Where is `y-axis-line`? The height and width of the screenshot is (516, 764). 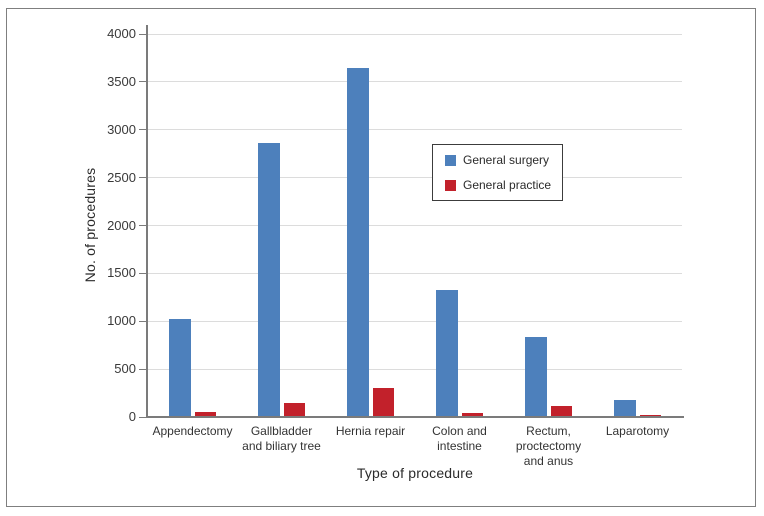
y-axis-line is located at coordinates (147, 221).